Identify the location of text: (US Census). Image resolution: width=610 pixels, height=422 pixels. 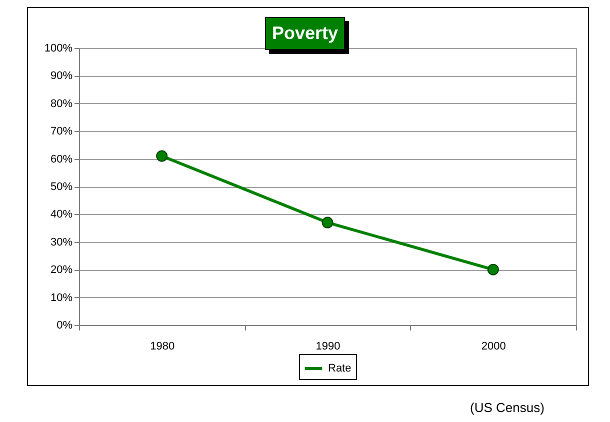
(507, 407).